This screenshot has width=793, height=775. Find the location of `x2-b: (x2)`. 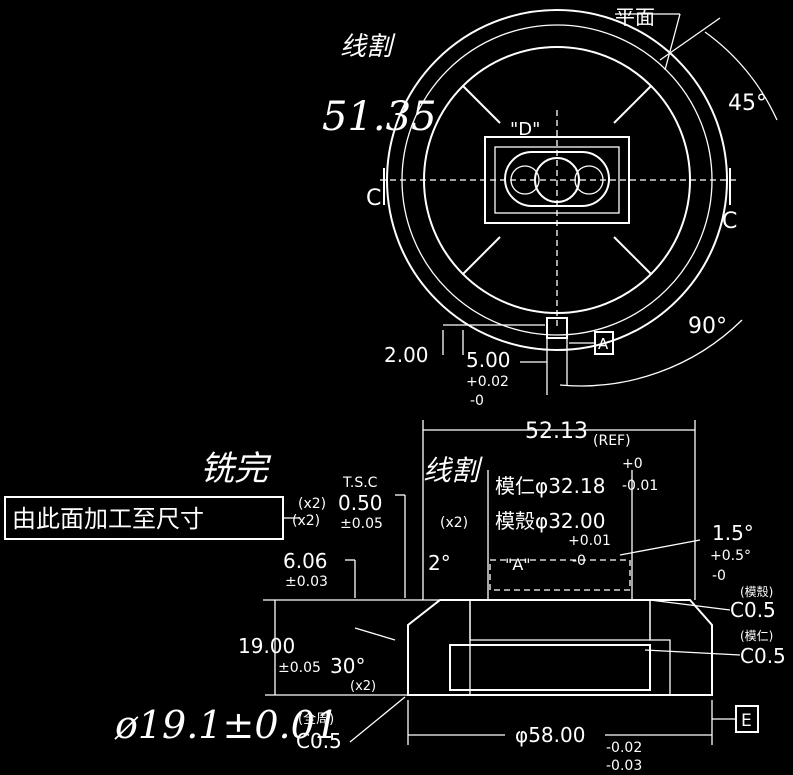

x2-b: (x2) is located at coordinates (306, 521).